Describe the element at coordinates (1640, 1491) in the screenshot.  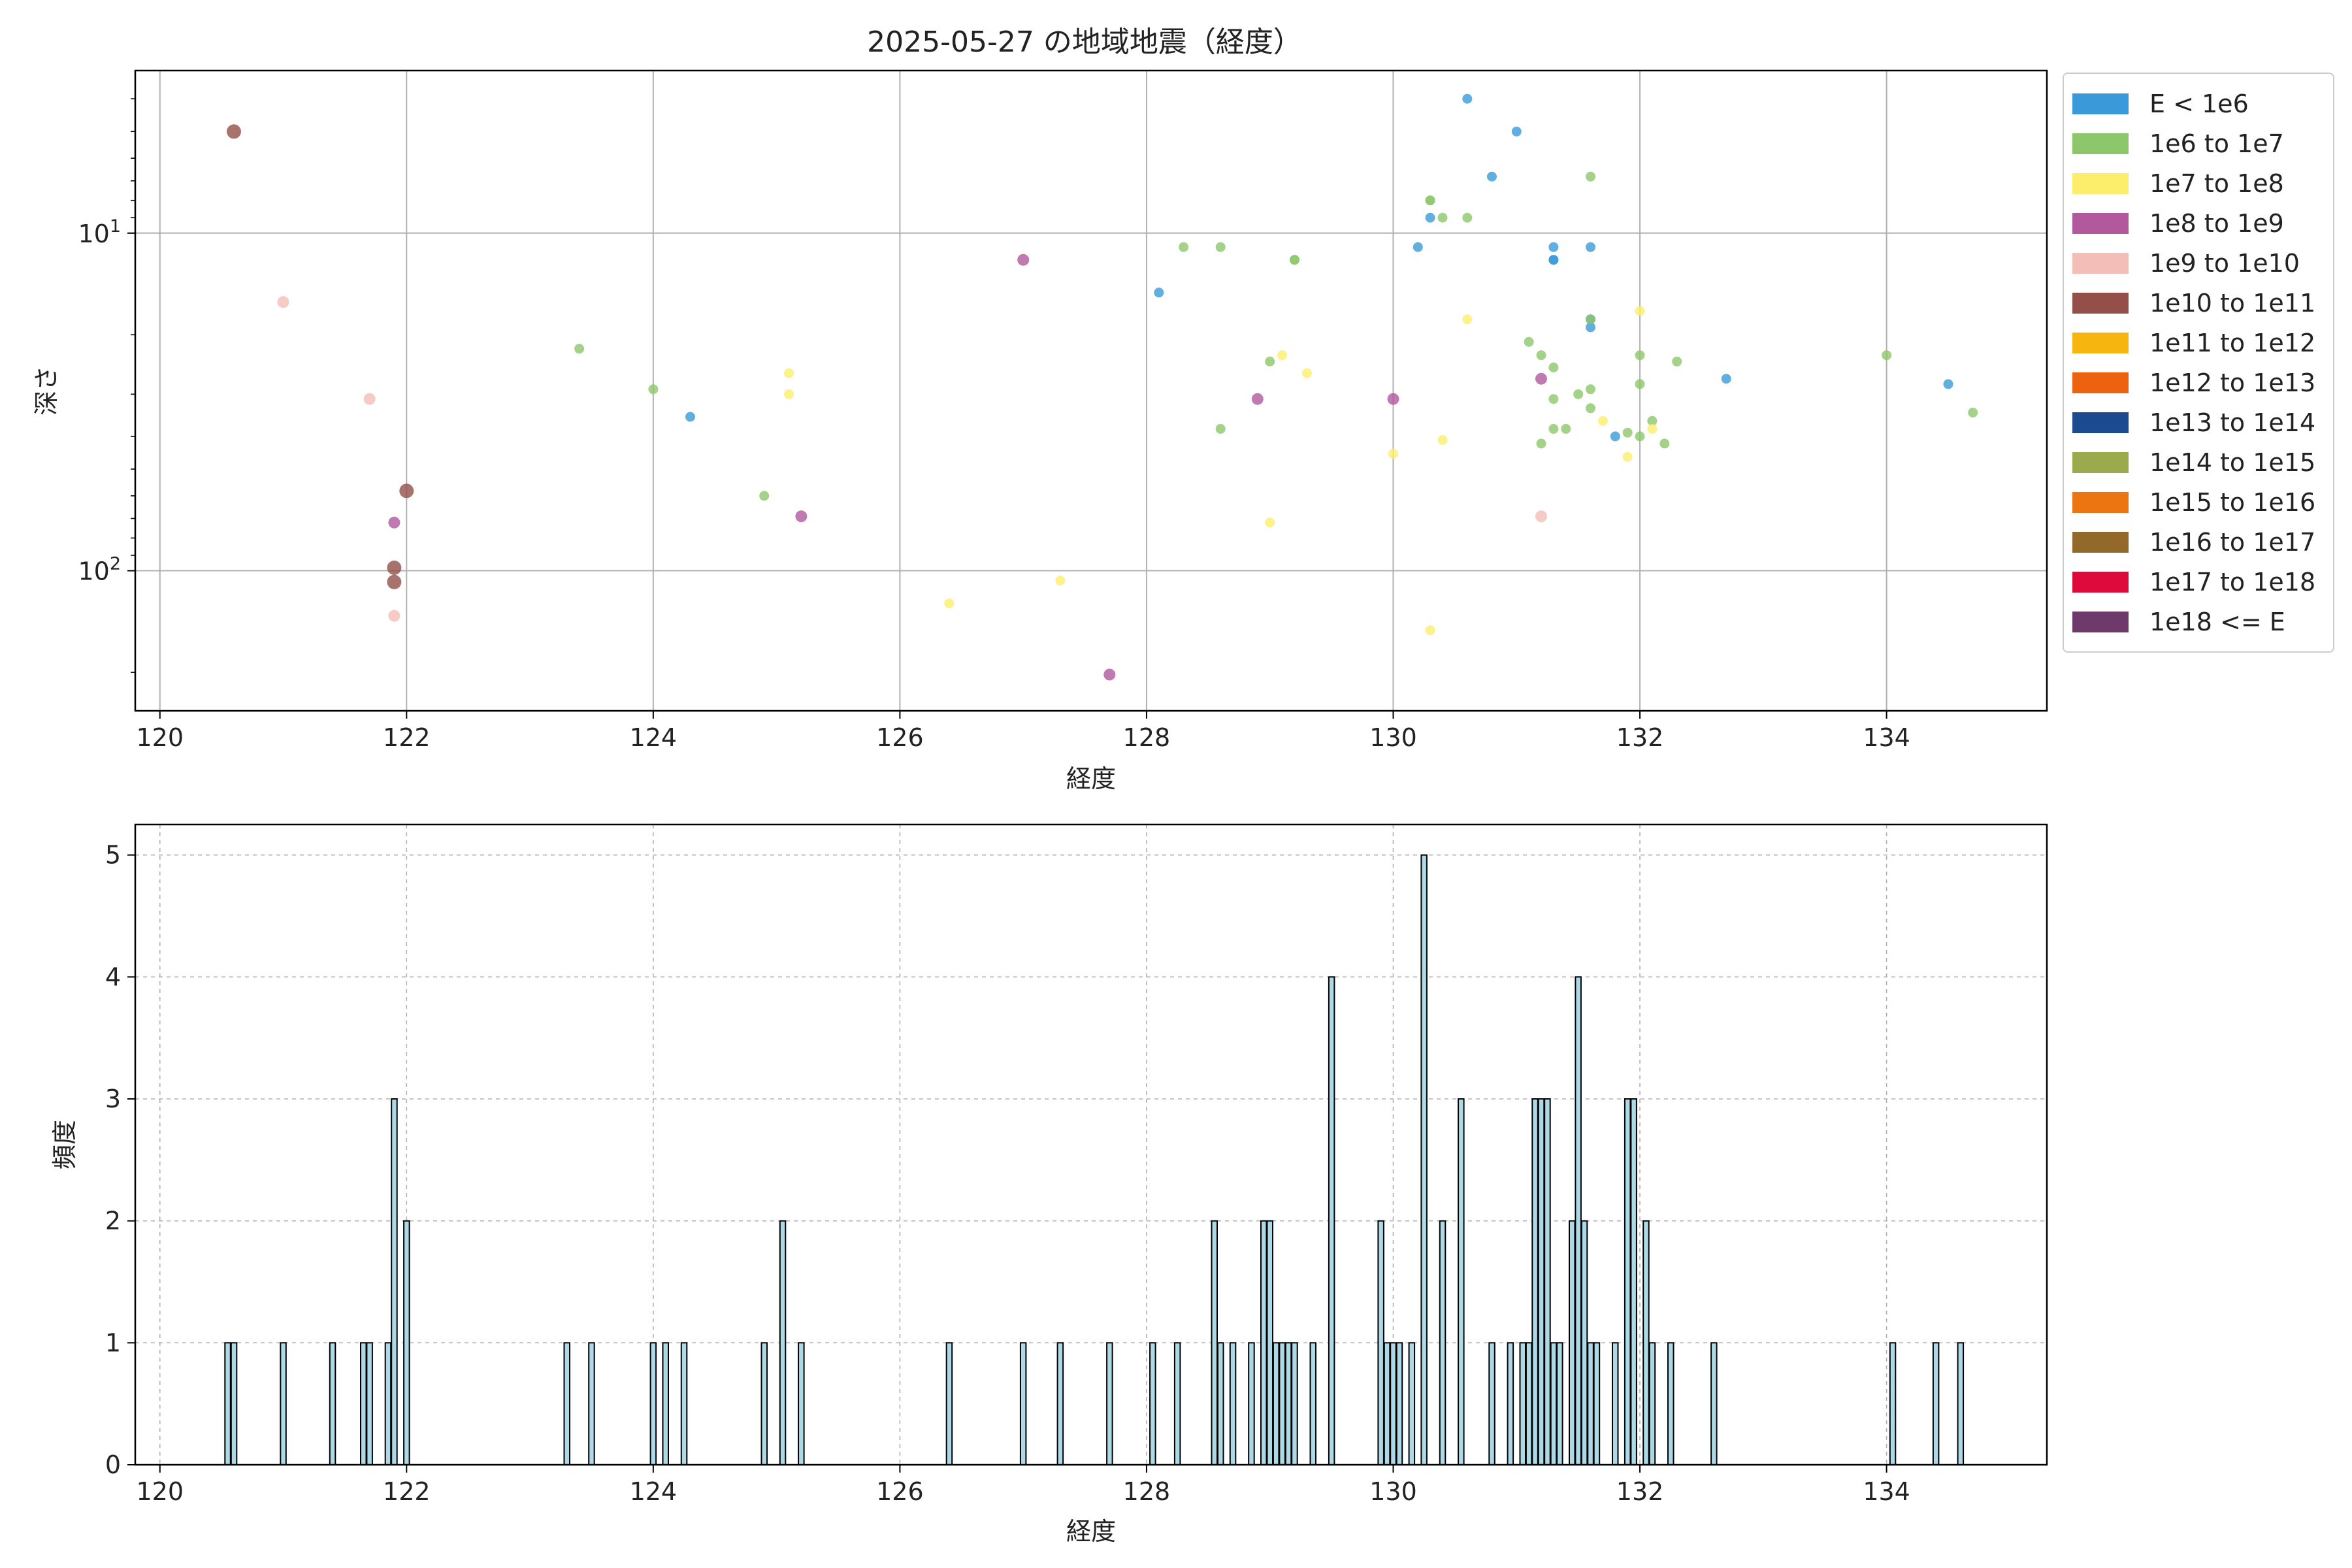
I see `histogram-x-tick-label: 132` at that location.